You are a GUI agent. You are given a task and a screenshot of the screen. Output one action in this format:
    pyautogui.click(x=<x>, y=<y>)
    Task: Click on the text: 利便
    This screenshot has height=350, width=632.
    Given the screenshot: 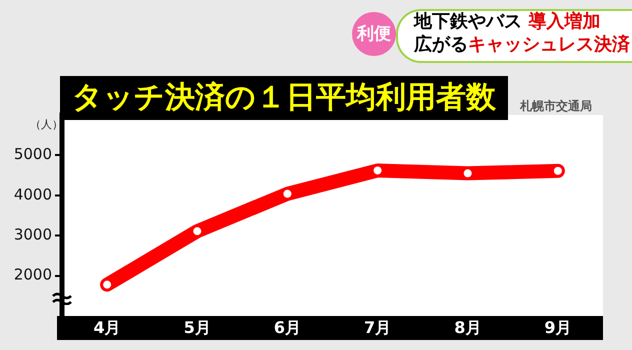 What is the action you would take?
    pyautogui.click(x=374, y=34)
    